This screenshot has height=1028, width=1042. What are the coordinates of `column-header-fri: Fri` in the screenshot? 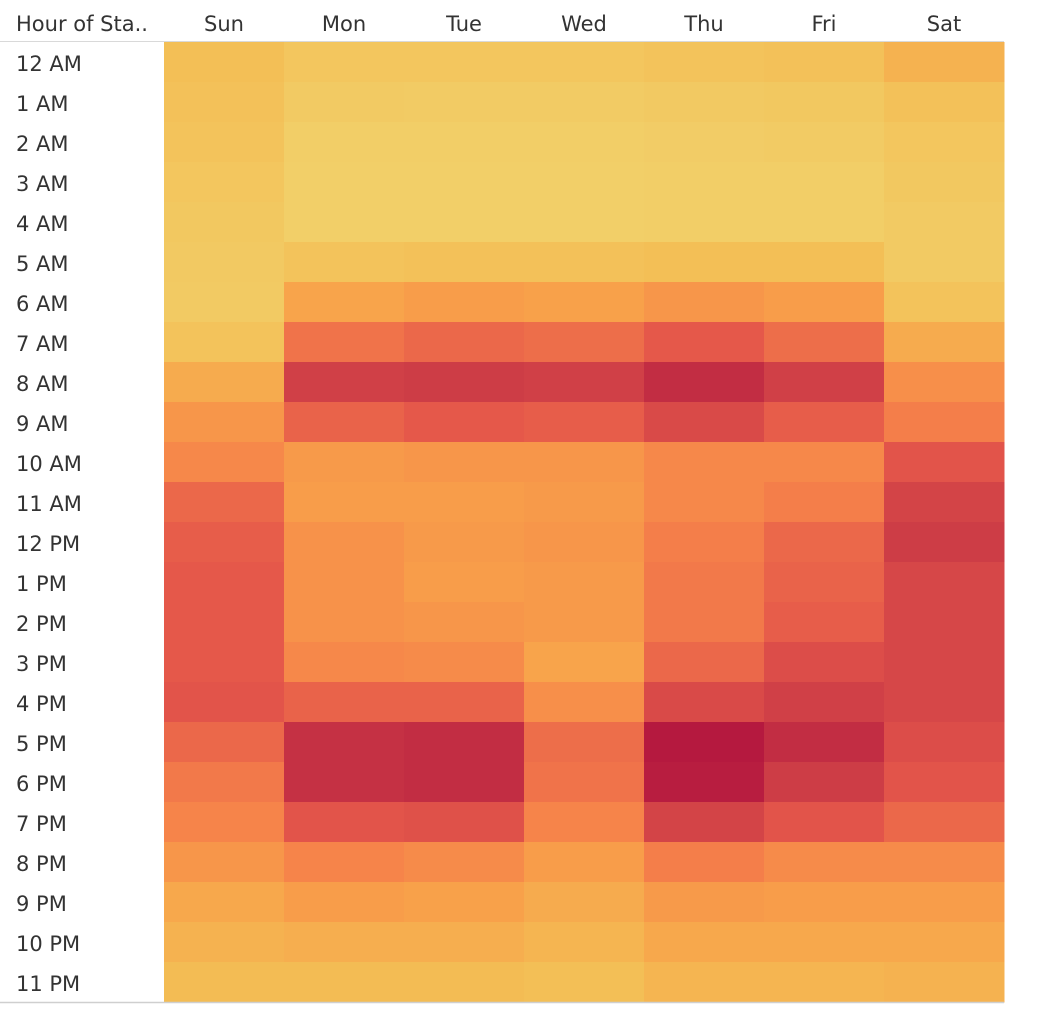 It's located at (823, 24).